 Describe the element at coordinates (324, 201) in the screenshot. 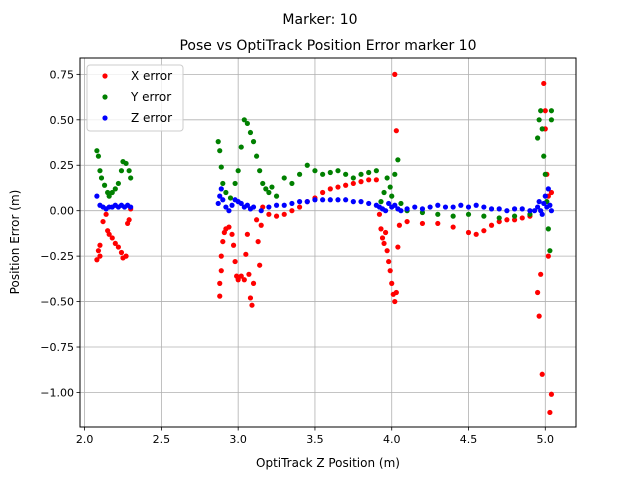

I see `series-z-error` at that location.